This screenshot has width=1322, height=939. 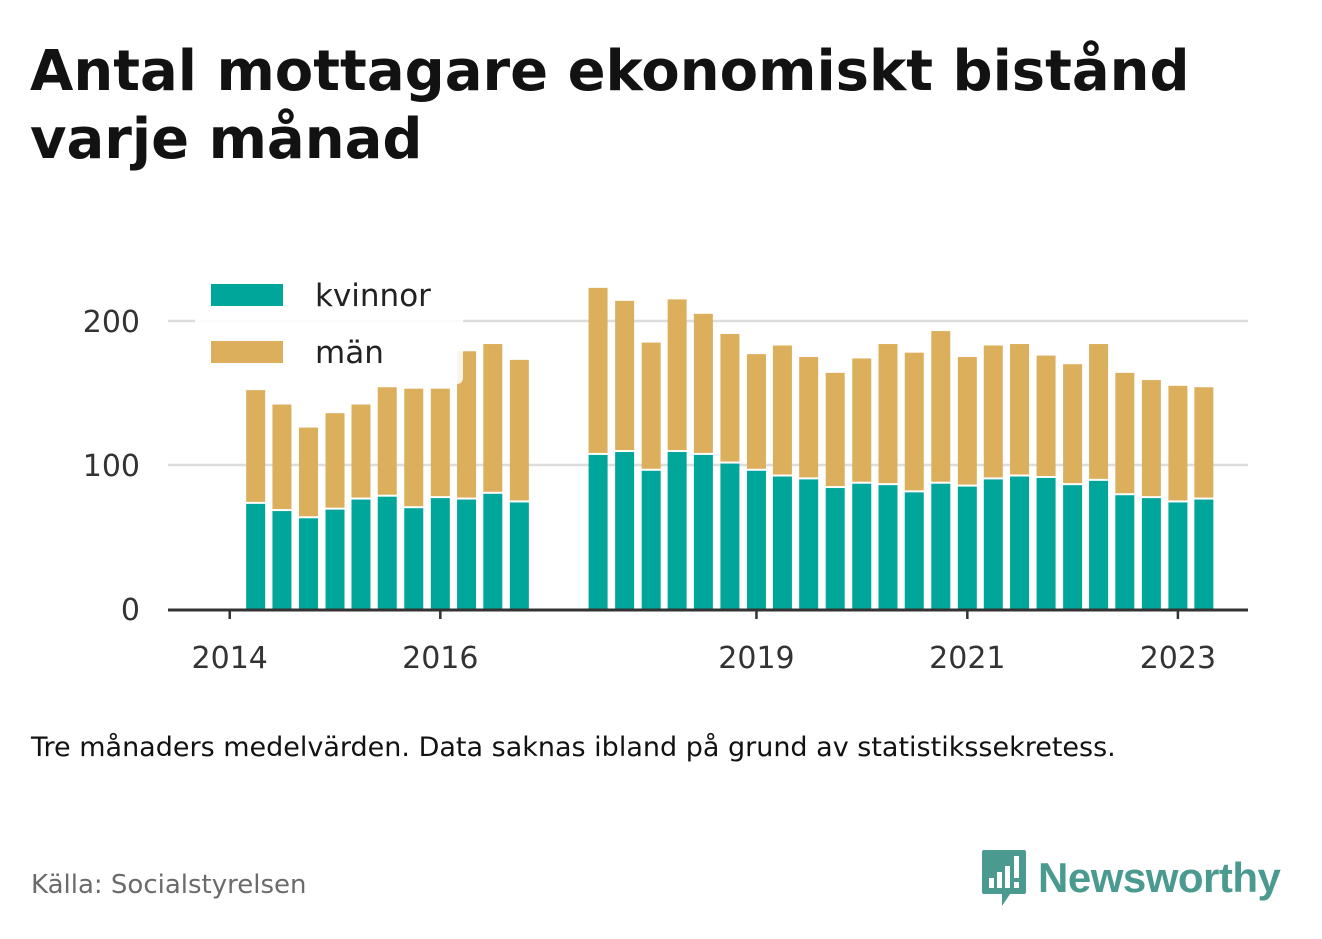 I want to click on legend-label-kvinnor: kvinnor, so click(x=373, y=296).